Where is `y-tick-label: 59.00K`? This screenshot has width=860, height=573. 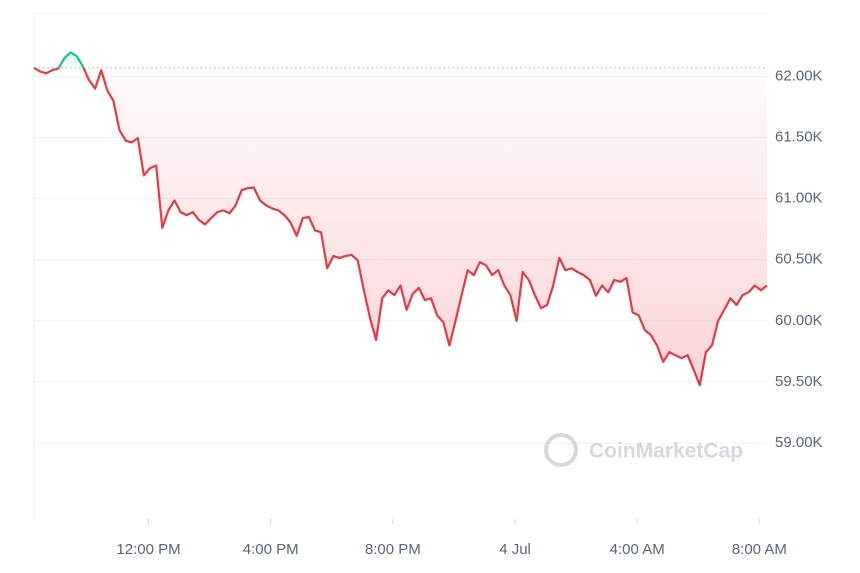 y-tick-label: 59.00K is located at coordinates (799, 442).